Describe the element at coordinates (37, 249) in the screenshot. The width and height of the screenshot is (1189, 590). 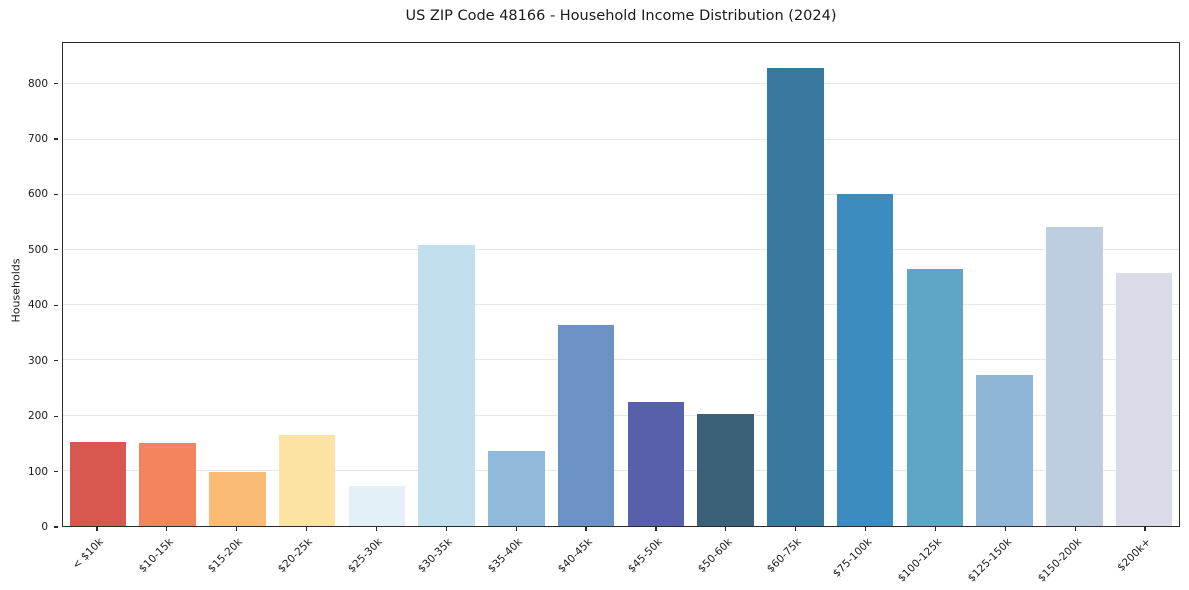
I see `y-tick-label: 500` at that location.